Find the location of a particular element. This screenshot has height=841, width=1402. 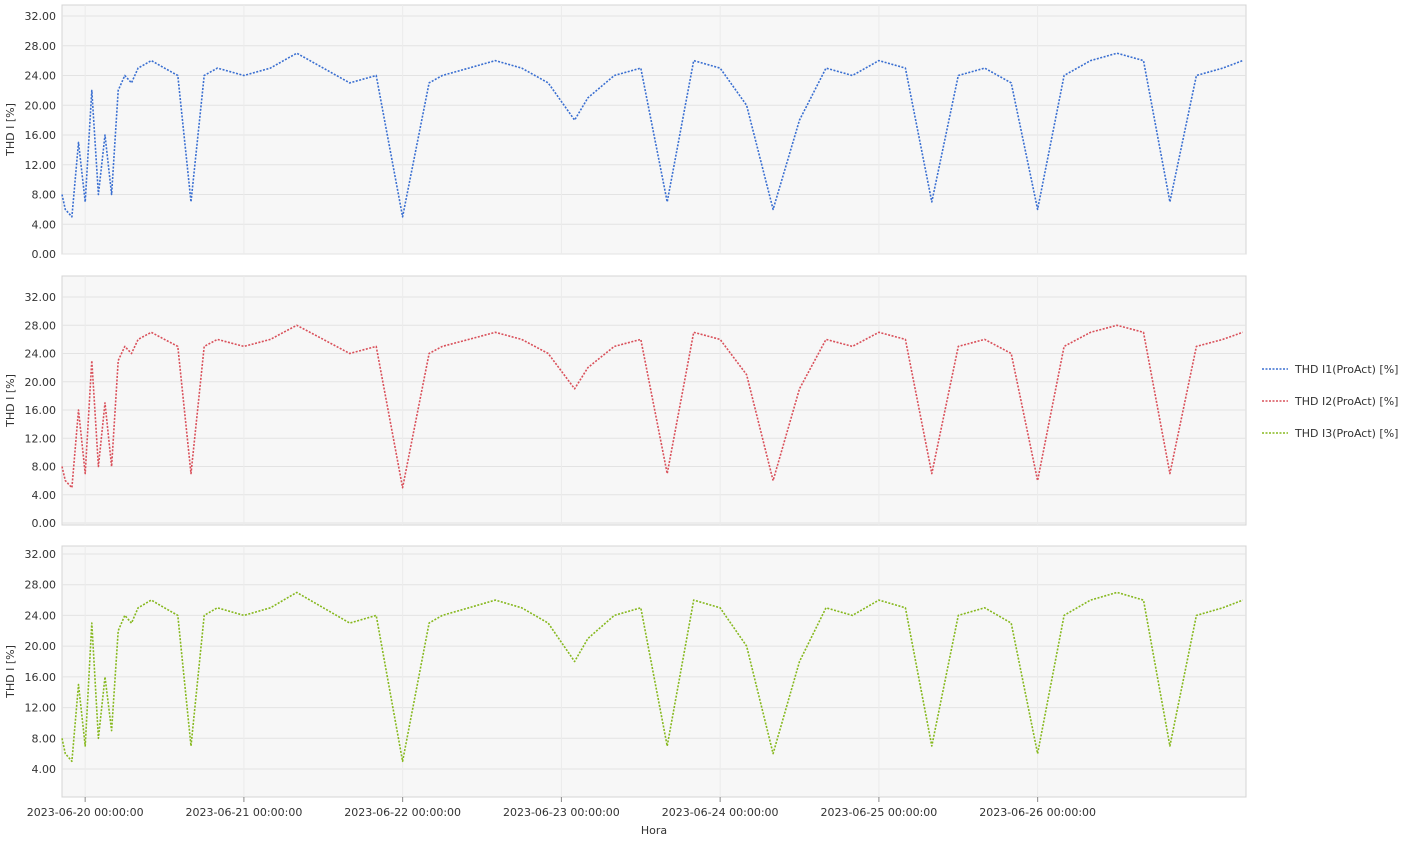

legend-label: THD I2(ProAct) [%] is located at coordinates (1346, 401).